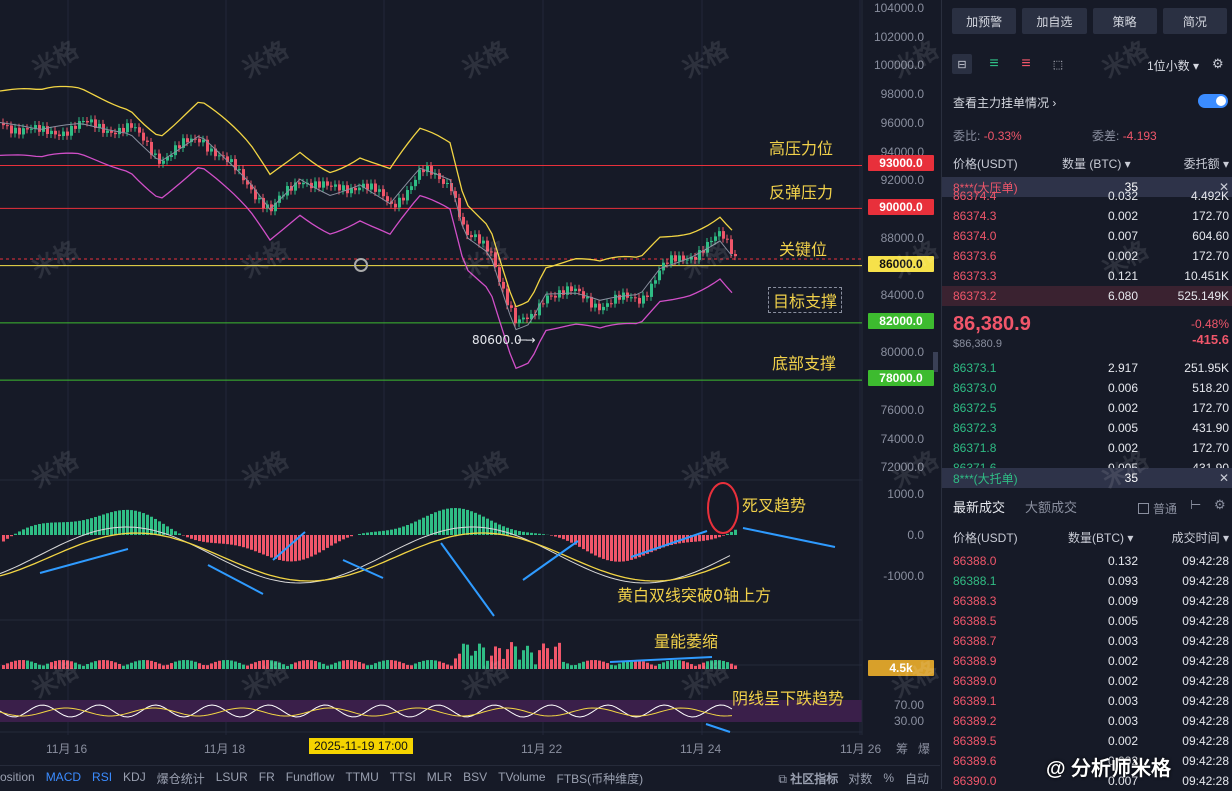  Describe the element at coordinates (1051, 506) in the screenshot. I see `tab-large-trades: 大额成交` at that location.